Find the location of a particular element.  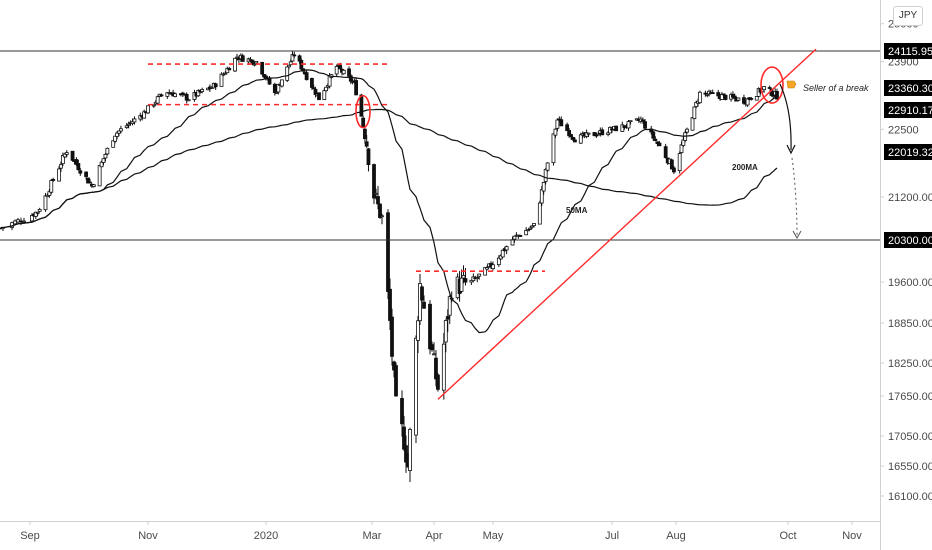

time-tick-label: Oct is located at coordinates (787, 536).